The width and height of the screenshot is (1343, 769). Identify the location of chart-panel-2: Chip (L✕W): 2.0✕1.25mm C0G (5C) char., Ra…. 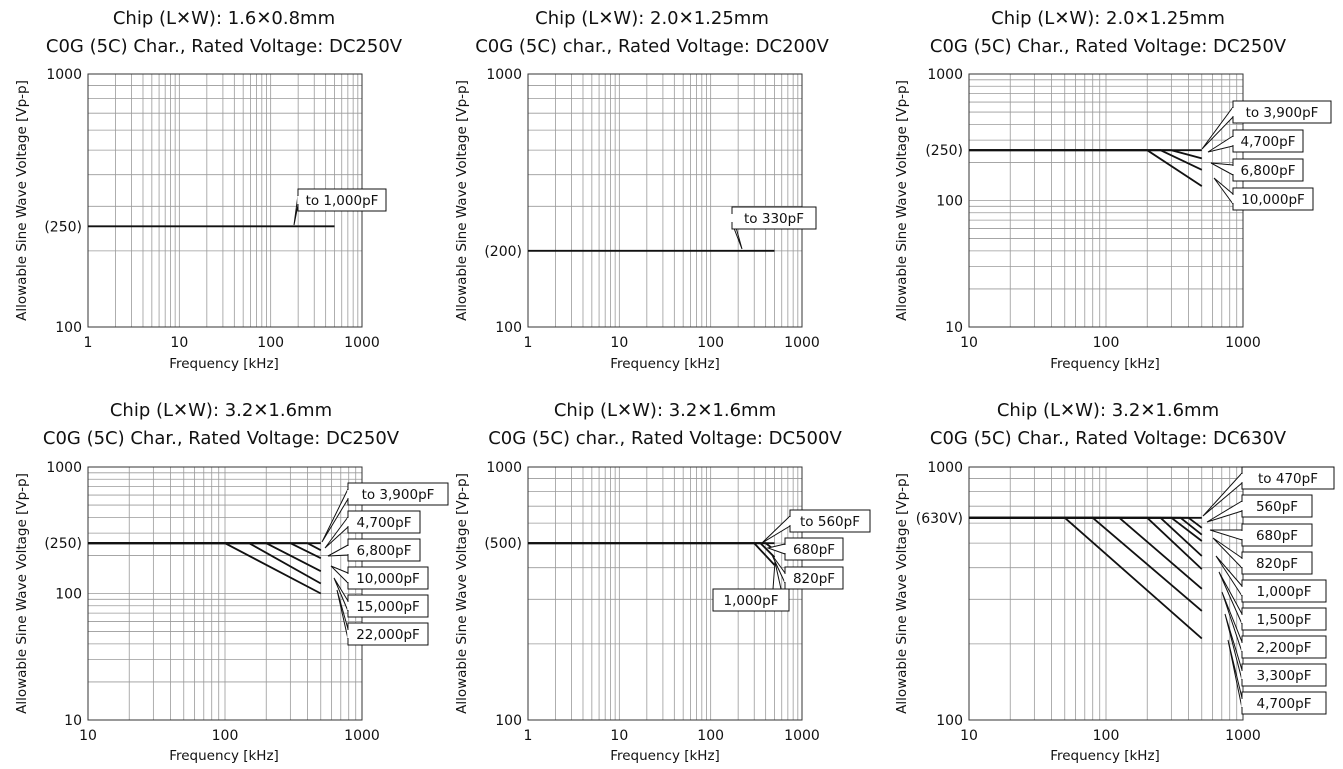
(641, 190).